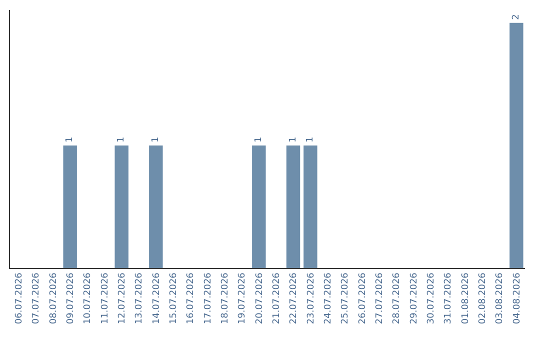 The height and width of the screenshot is (340, 540). I want to click on x-tick-label: 31.07.2026, so click(449, 298).